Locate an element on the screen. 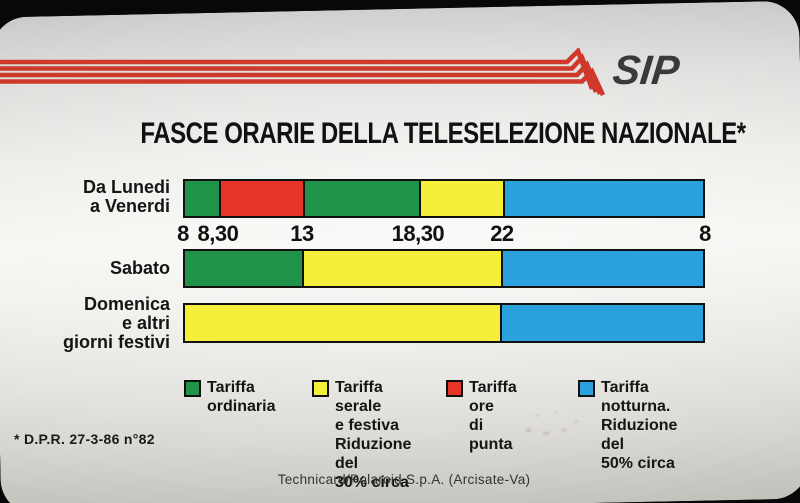  row-label-weekdays: Da Lunedi a Venerdi is located at coordinates (126, 196).